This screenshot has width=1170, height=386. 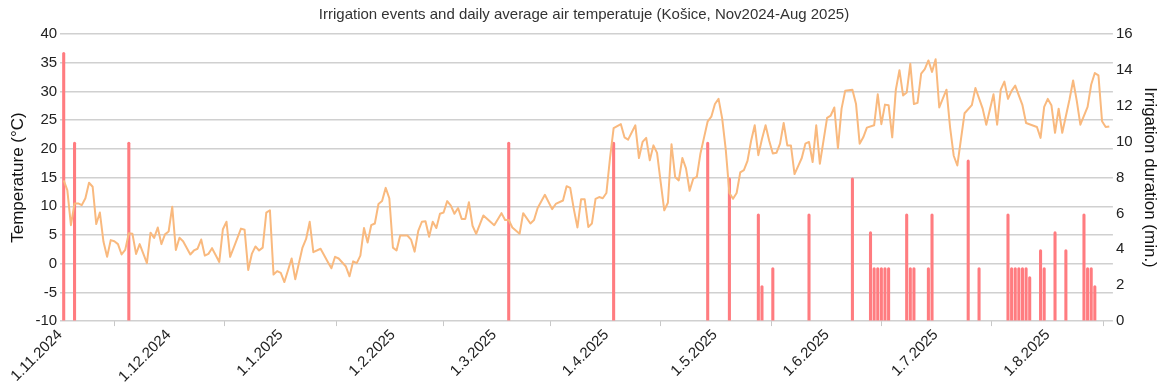 I want to click on y-tick-label: 15, so click(x=49, y=176).